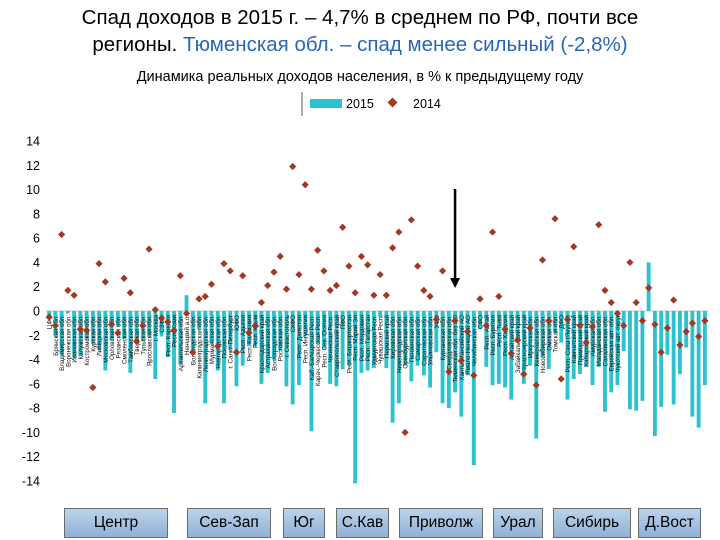 The height and width of the screenshot is (540, 720). Describe the element at coordinates (68, 341) in the screenshot. I see `category-label: Воронежская обл.` at that location.